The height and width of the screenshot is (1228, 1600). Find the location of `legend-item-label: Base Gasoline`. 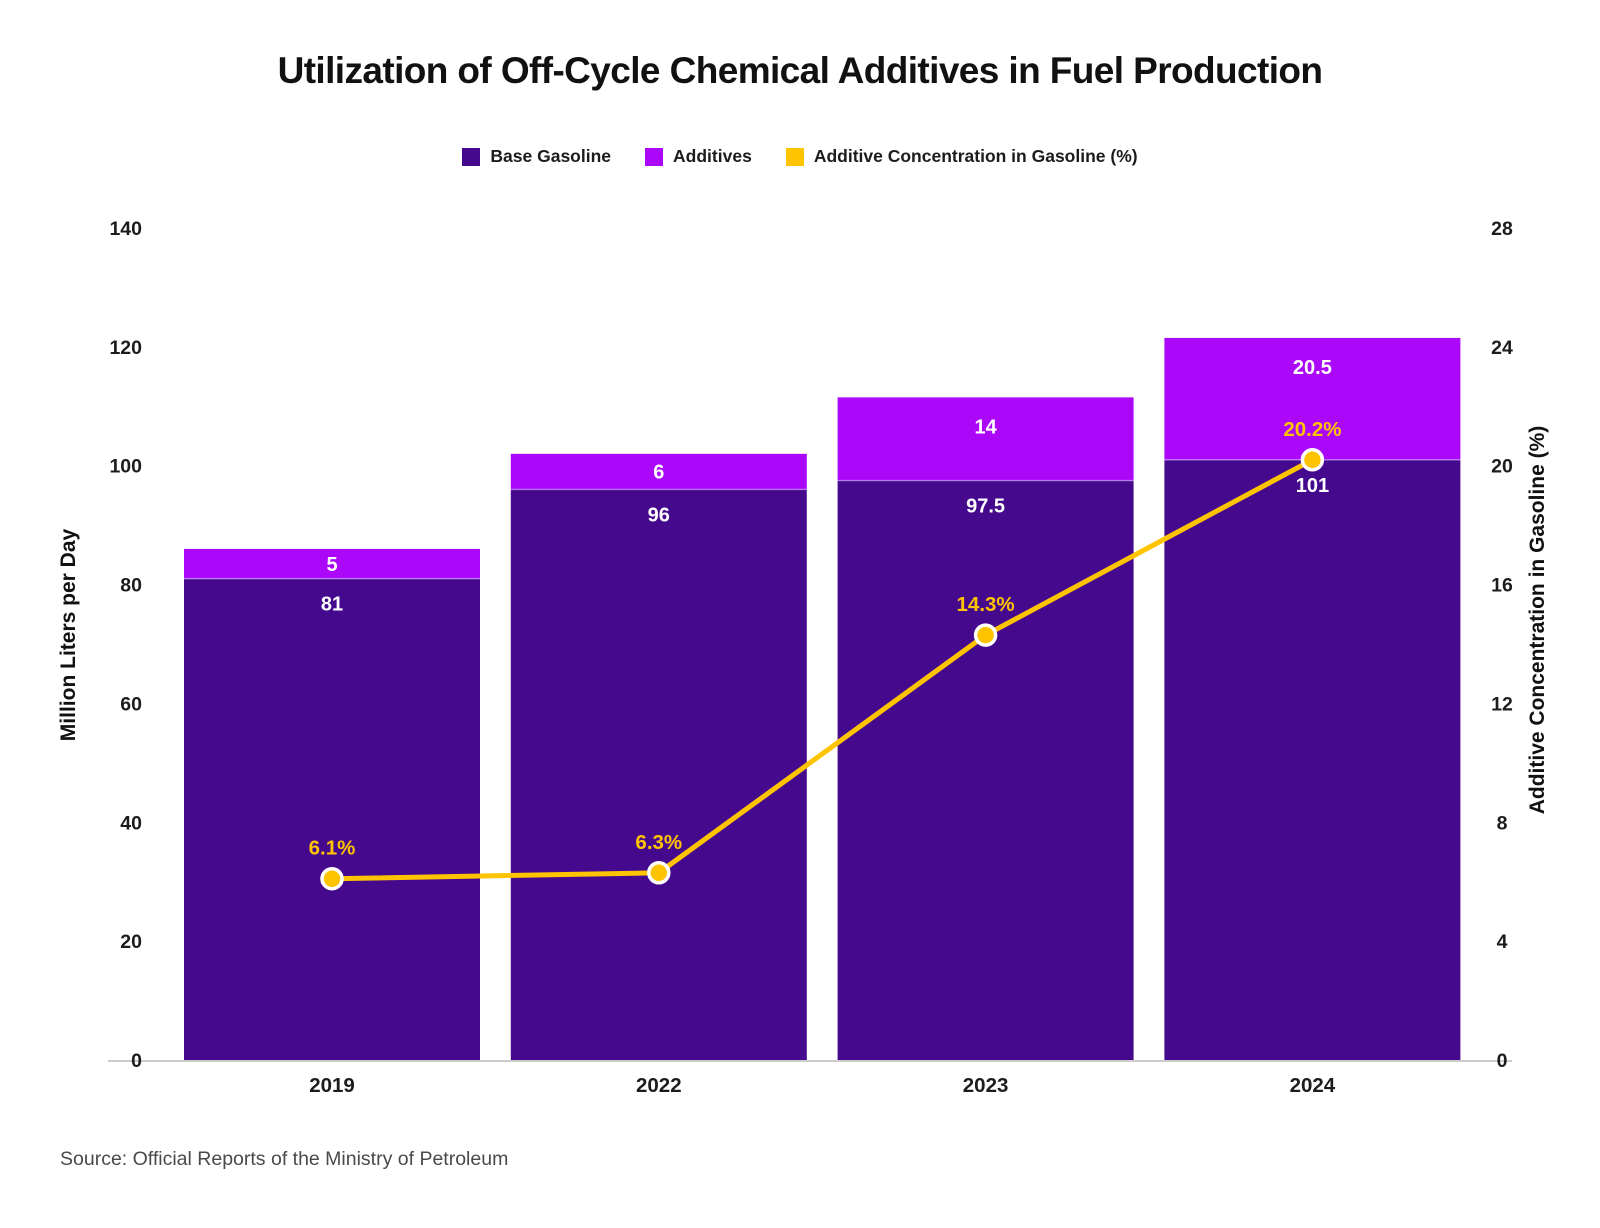

legend-item-label: Base Gasoline is located at coordinates (551, 156).